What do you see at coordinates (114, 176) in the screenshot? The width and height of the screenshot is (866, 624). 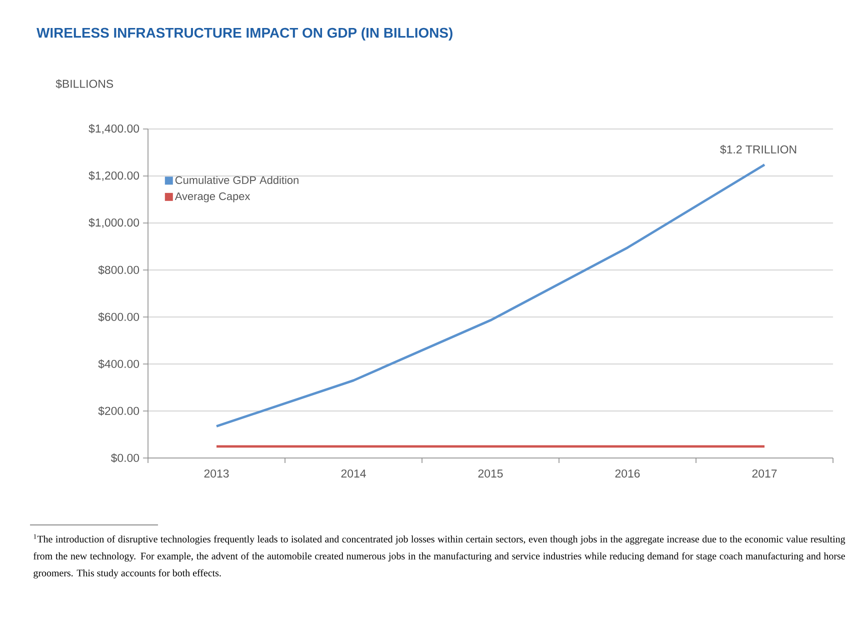 I see `y-tick-label: $1,200.00` at bounding box center [114, 176].